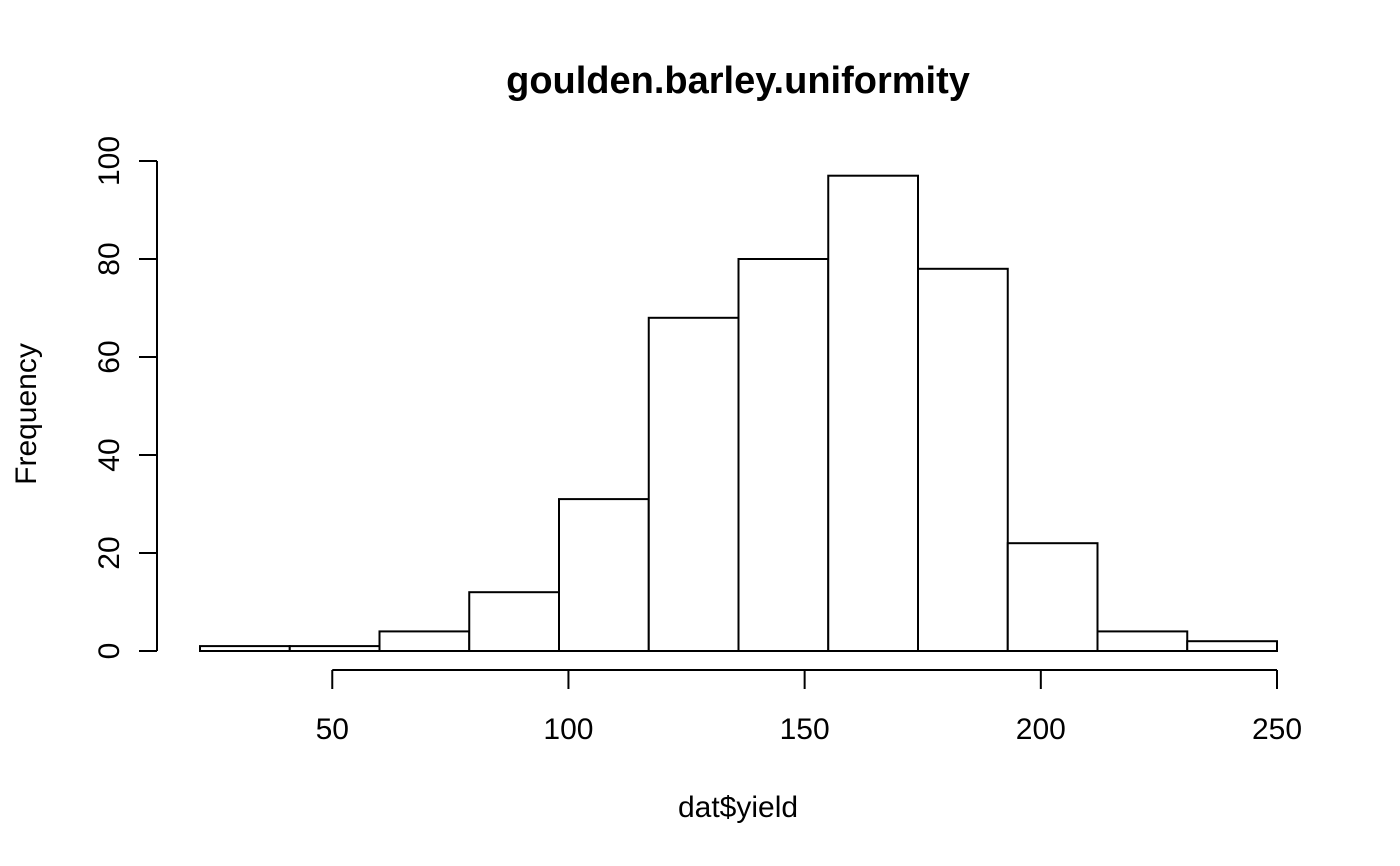  I want to click on y-axis-label: Frequency, so click(26, 414).